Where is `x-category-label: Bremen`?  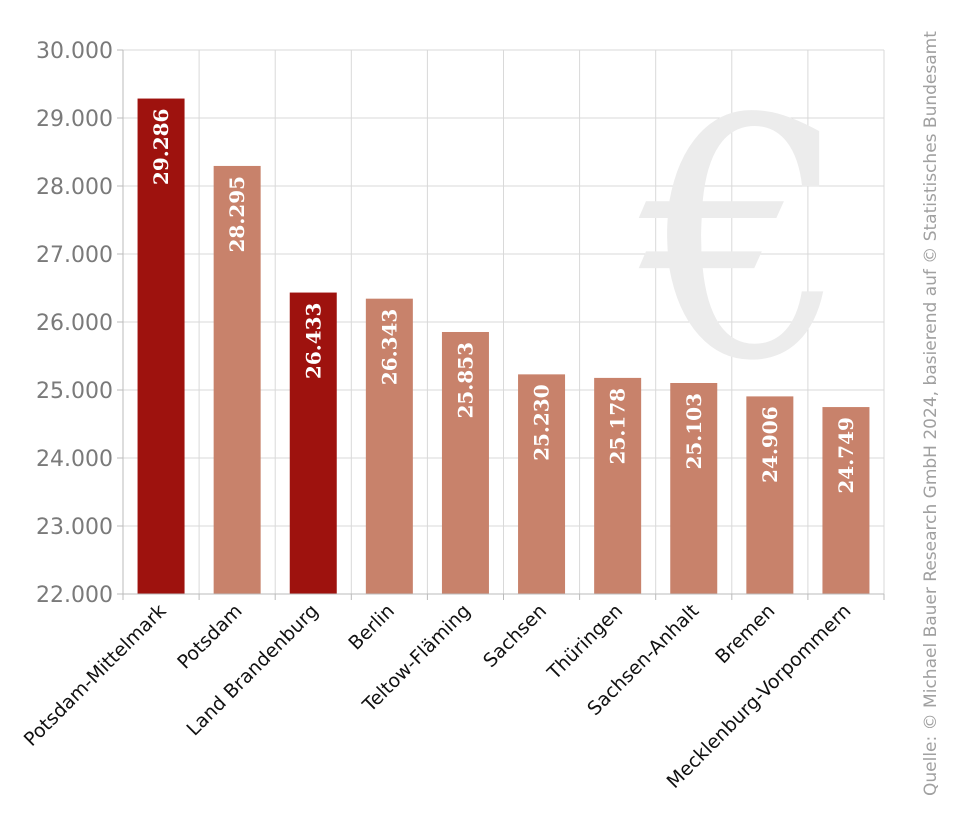
x-category-label: Bremen is located at coordinates (745, 634).